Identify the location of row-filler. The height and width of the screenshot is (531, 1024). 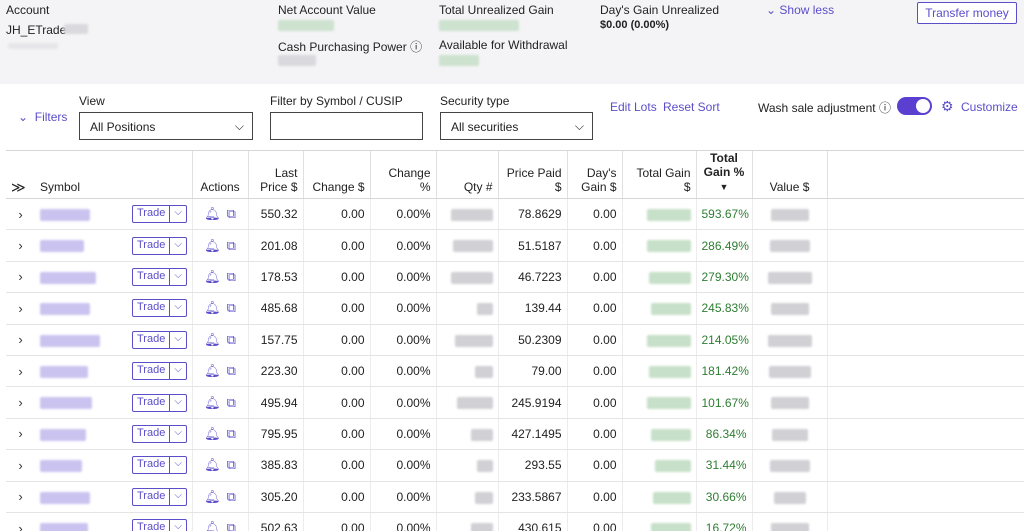
(925, 434).